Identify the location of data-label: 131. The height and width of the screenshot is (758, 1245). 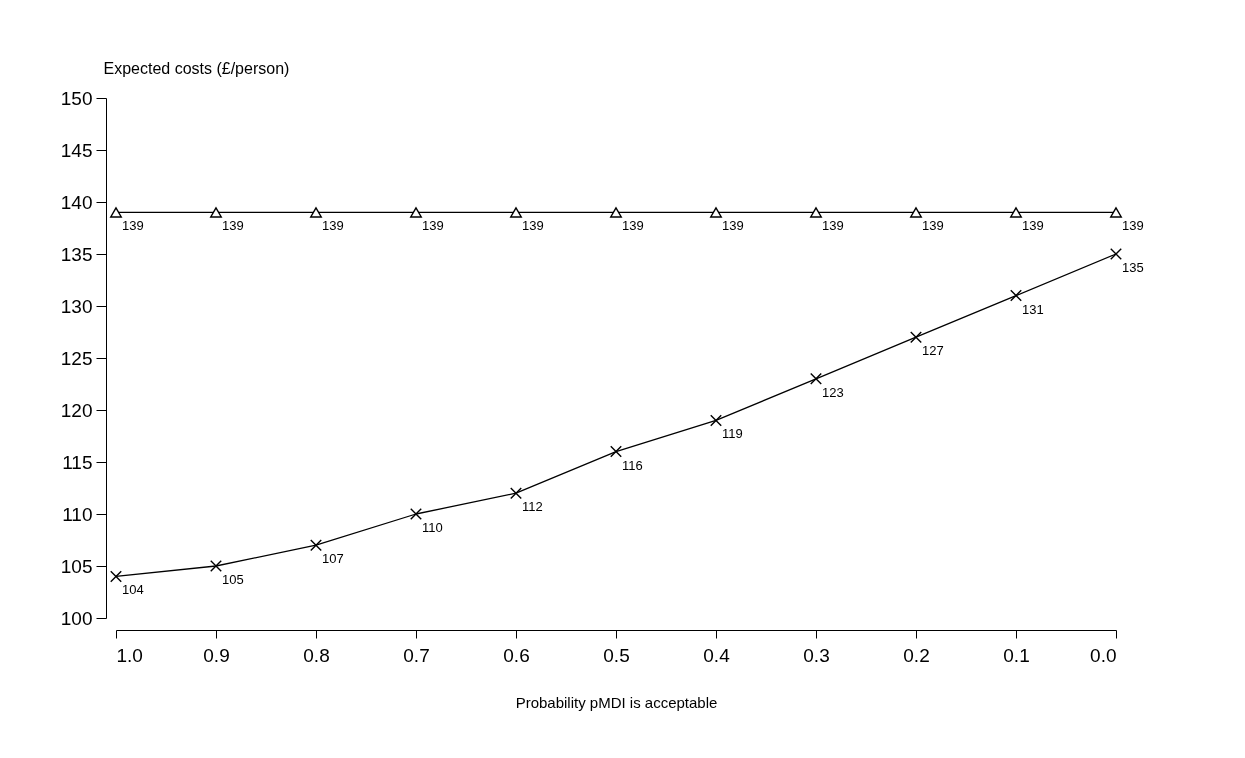
(1033, 309).